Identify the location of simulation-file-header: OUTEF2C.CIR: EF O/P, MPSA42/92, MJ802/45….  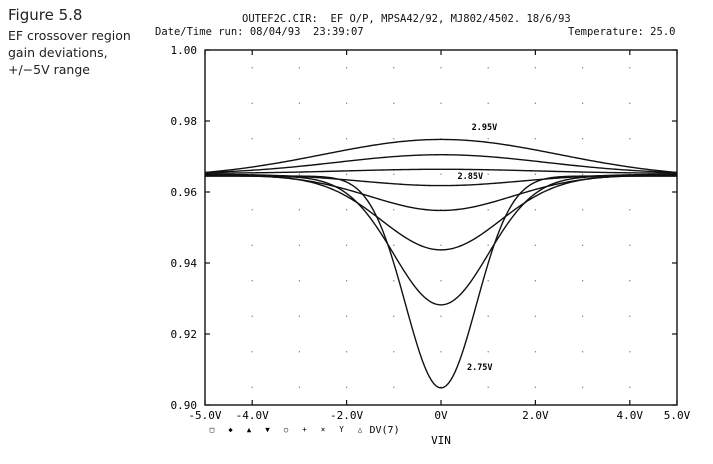
(406, 19).